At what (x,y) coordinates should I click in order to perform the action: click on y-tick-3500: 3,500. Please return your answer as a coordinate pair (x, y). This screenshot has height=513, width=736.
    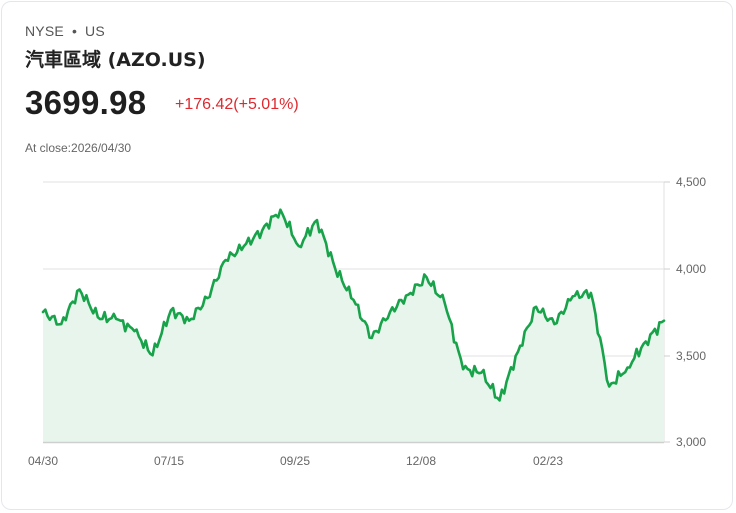
    Looking at the image, I should click on (691, 356).